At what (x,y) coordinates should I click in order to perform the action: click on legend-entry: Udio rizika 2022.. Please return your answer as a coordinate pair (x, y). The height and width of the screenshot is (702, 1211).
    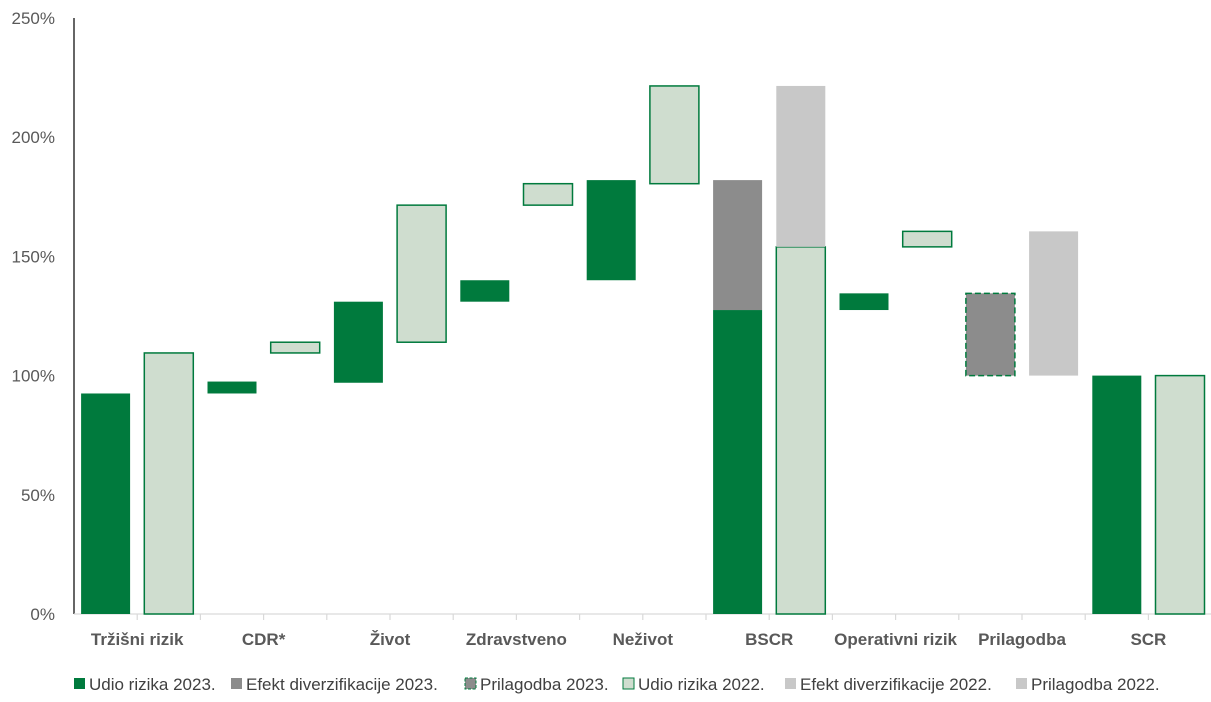
    Looking at the image, I should click on (701, 684).